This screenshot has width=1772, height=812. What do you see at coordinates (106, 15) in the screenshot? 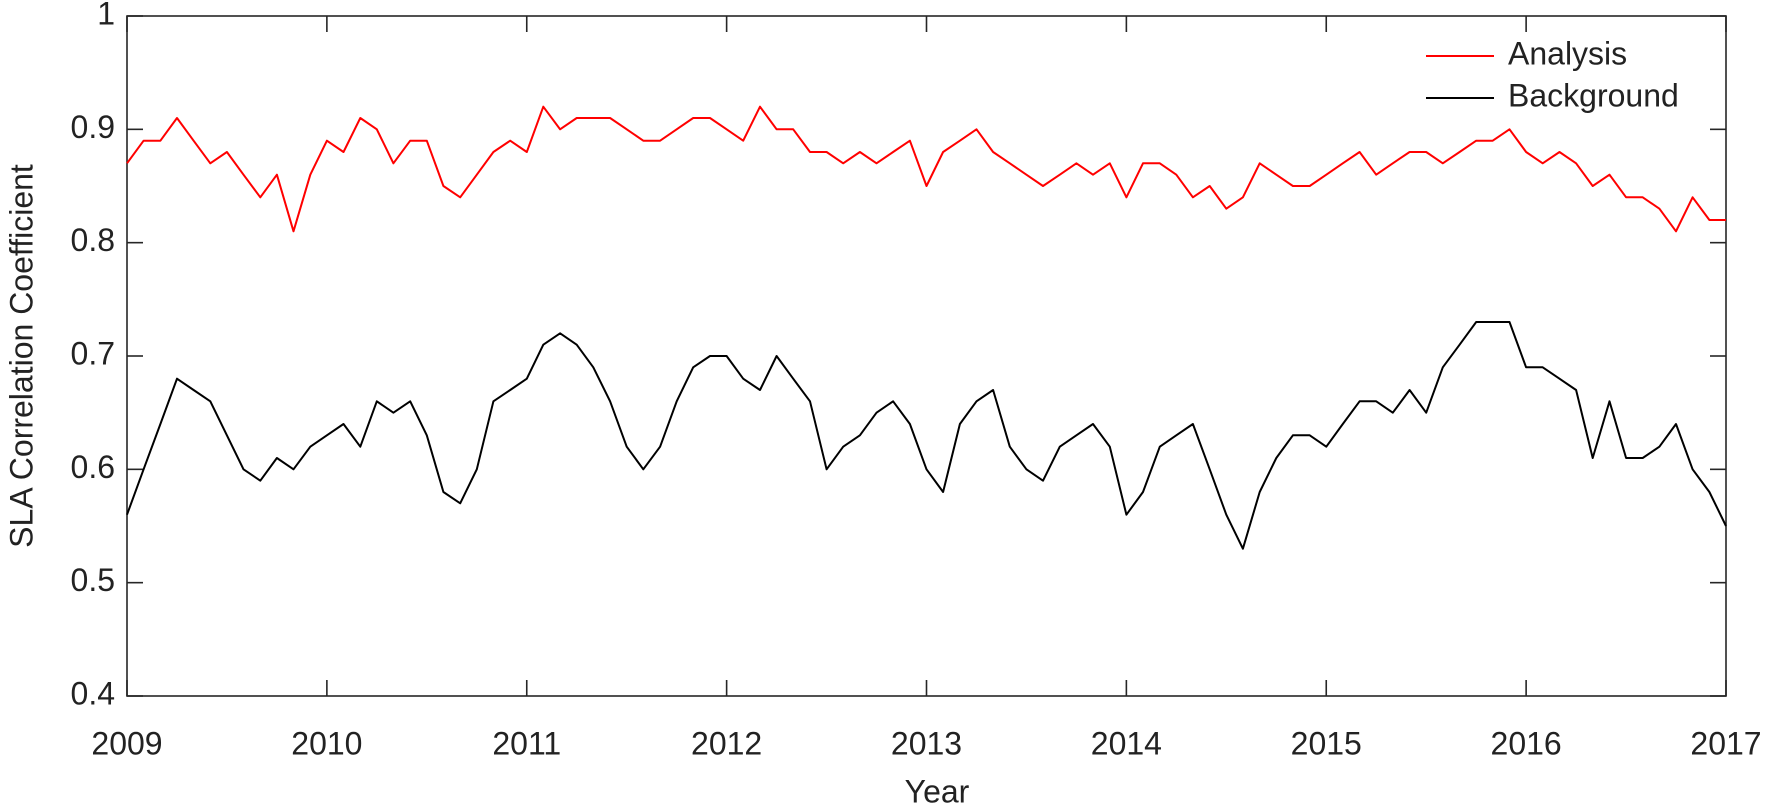
I see `y-tick-label: 1` at bounding box center [106, 15].